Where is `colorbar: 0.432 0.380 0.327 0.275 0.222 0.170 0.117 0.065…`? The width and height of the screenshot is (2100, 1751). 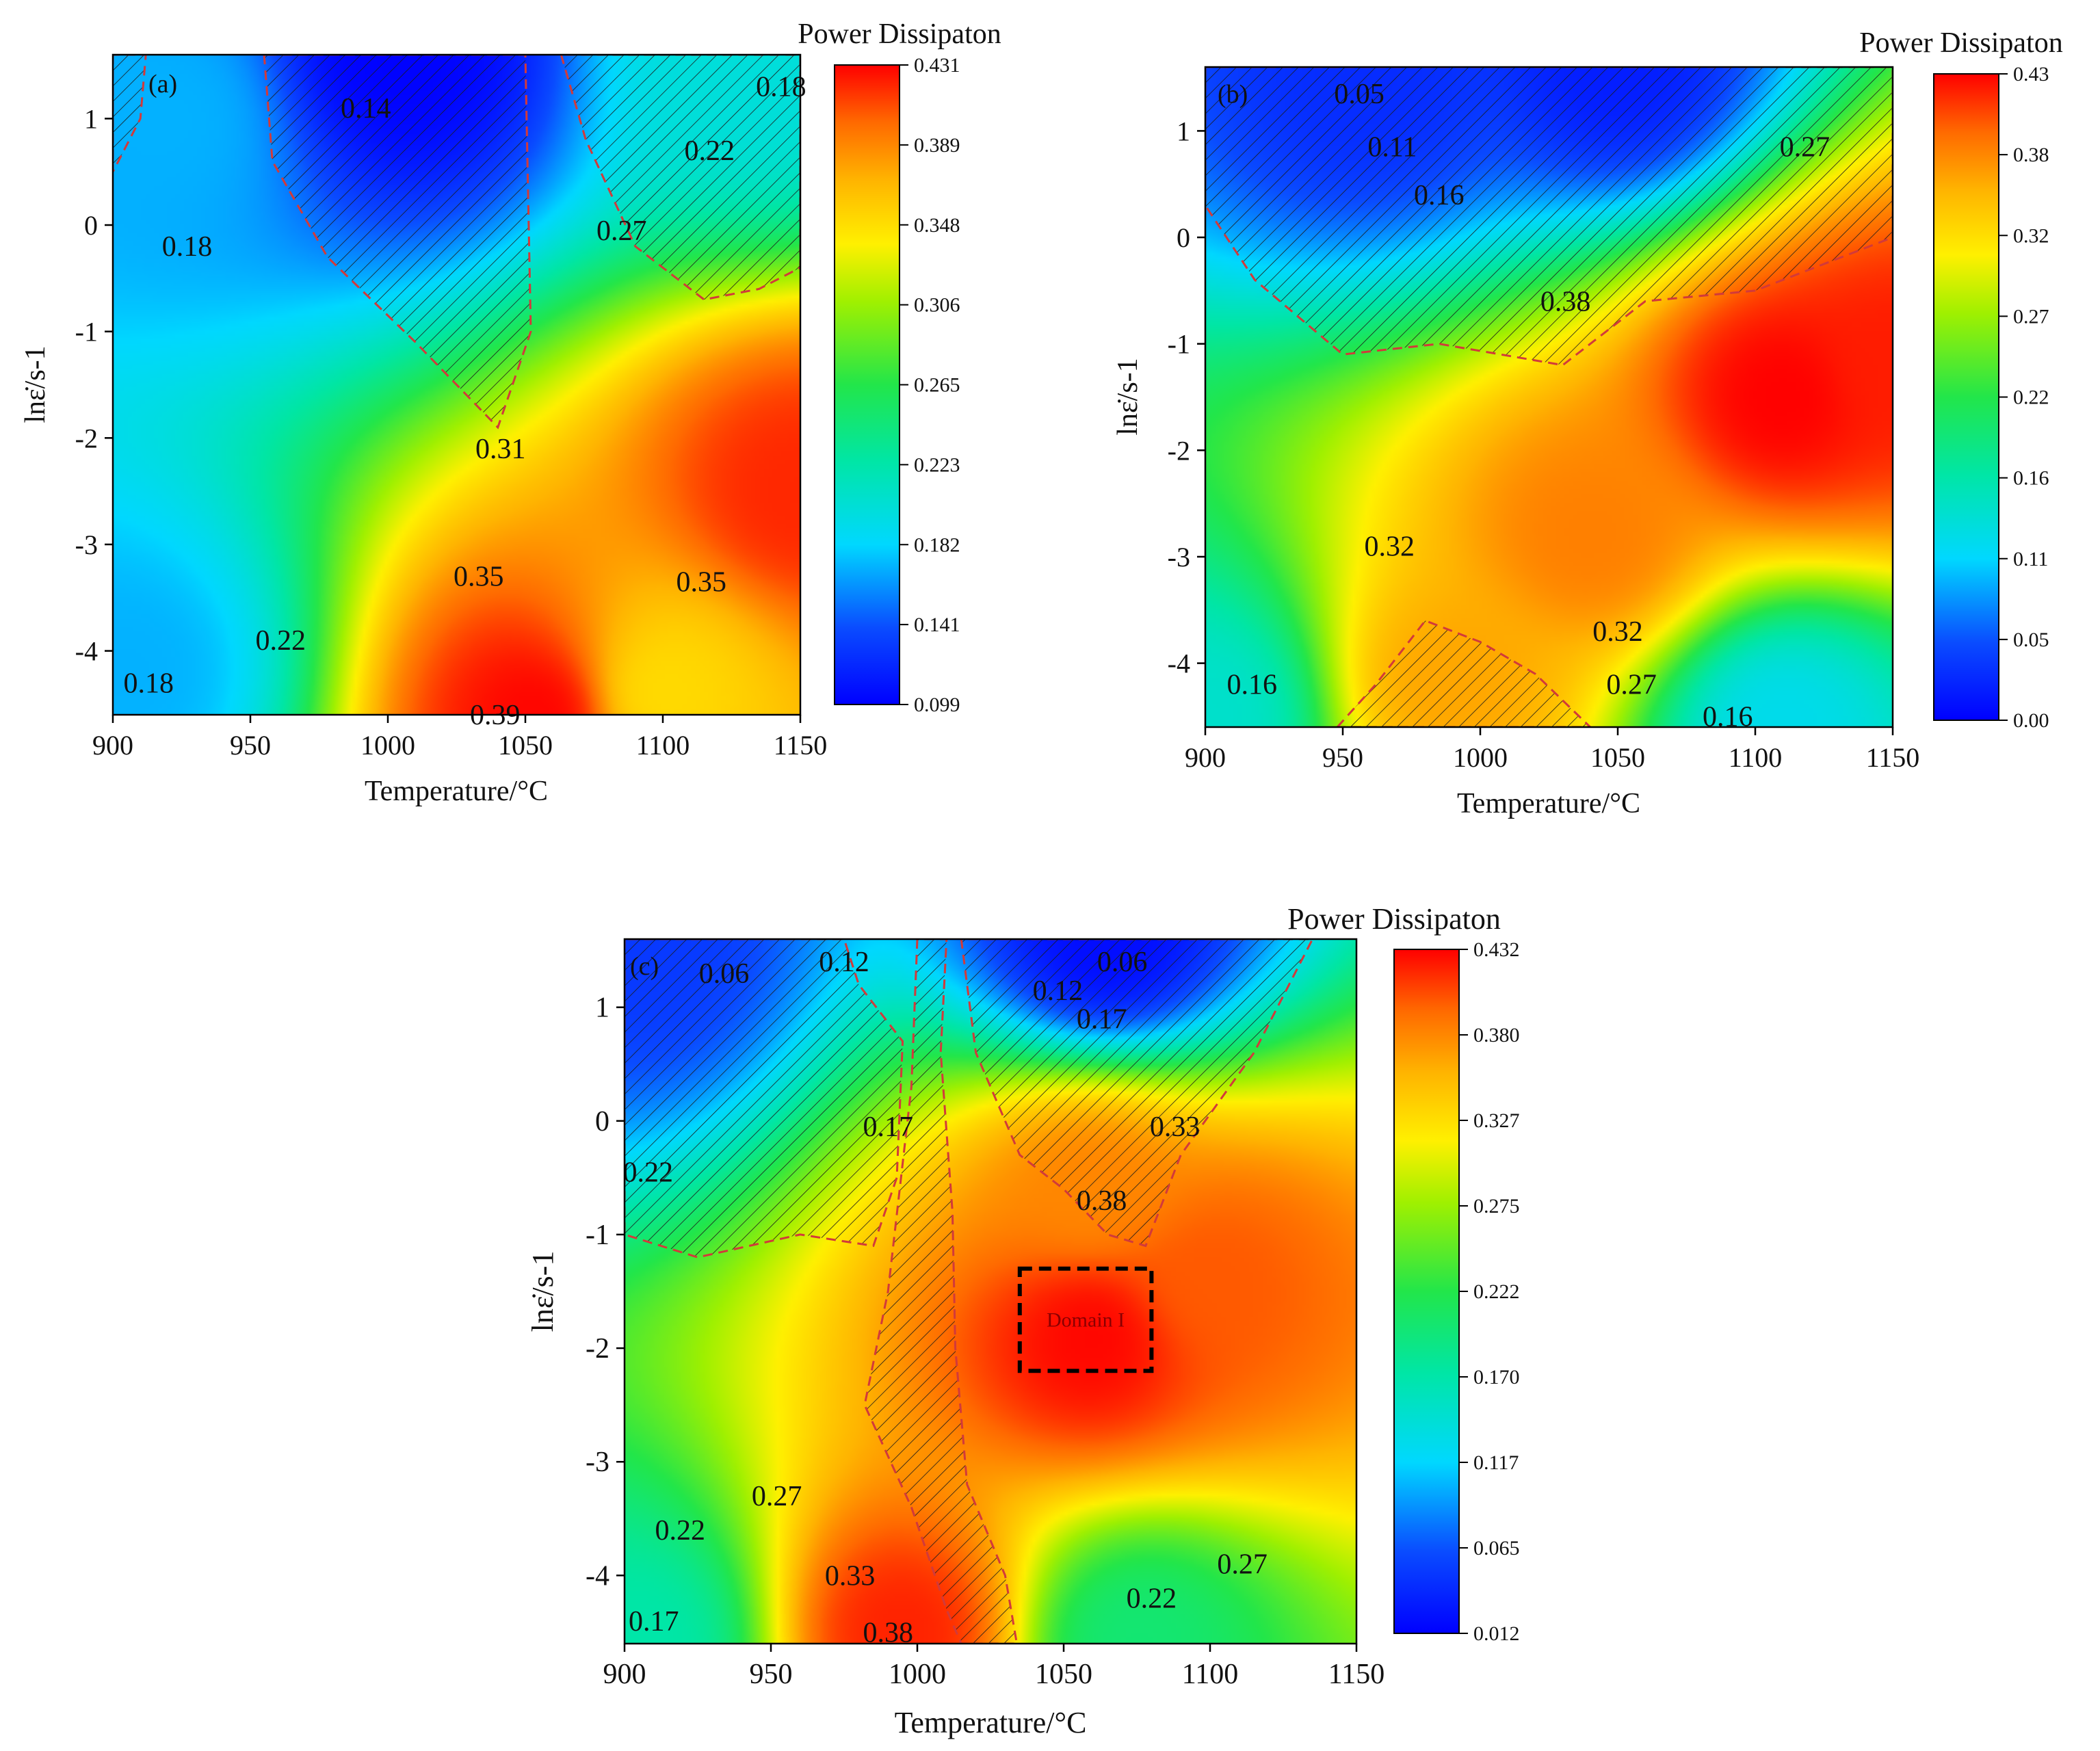
colorbar: 0.432 0.380 0.327 0.275 0.222 0.170 0.117 0.065… is located at coordinates (1403, 1273).